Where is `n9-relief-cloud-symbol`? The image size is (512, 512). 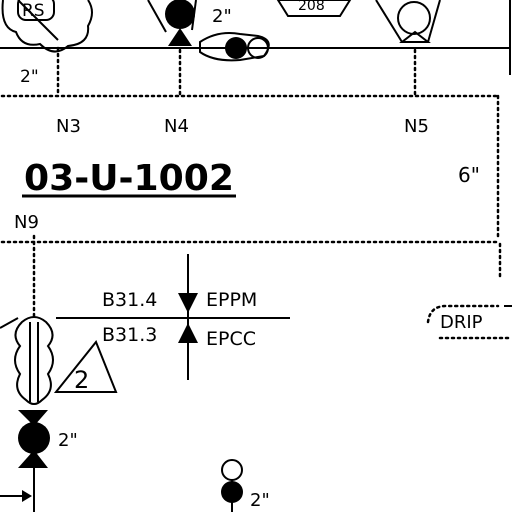 n9-relief-cloud-symbol is located at coordinates (34, 360).